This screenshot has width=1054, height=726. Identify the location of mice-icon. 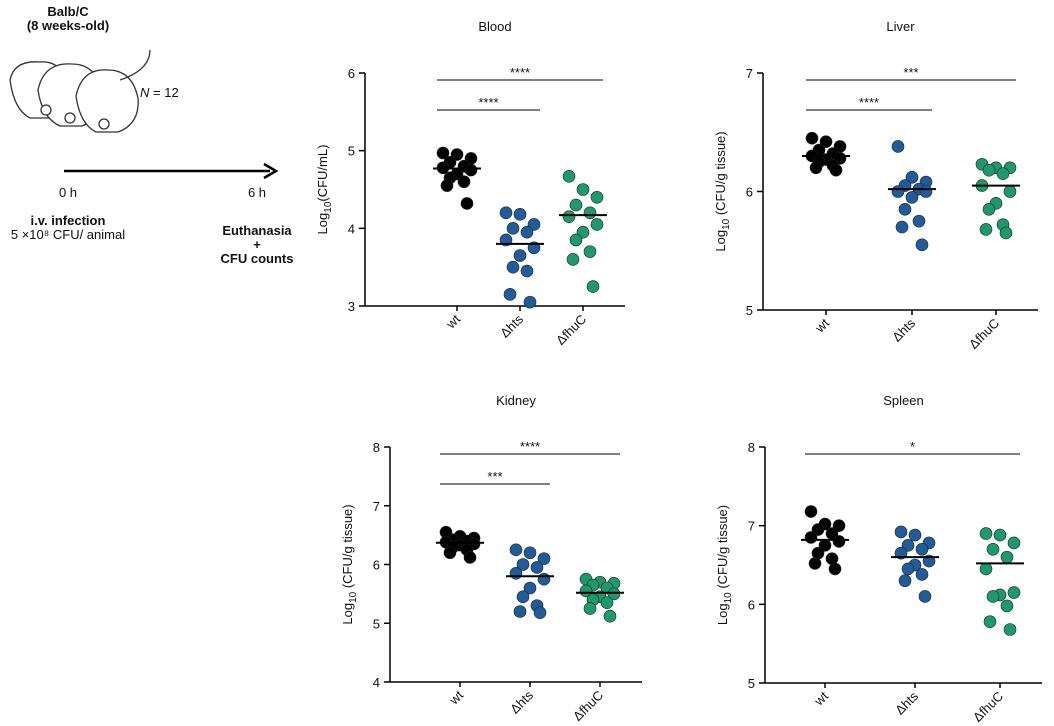
(80, 91).